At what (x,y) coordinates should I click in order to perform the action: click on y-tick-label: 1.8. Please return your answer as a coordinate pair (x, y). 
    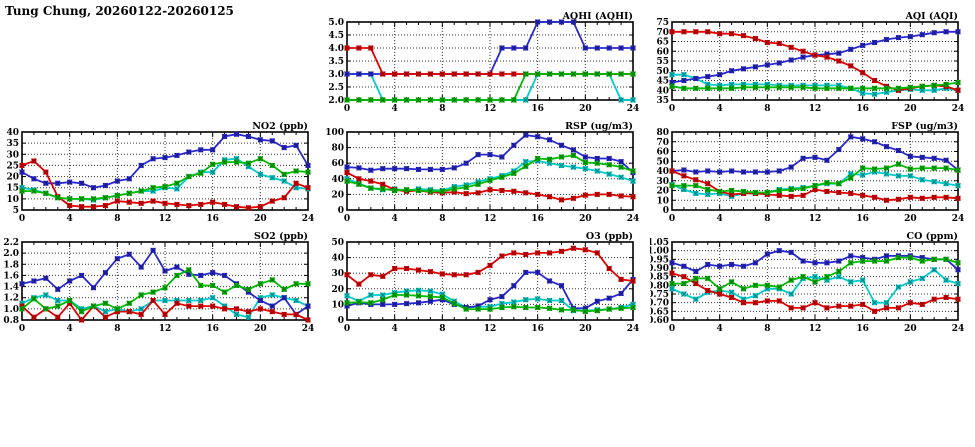
    Looking at the image, I should click on (11, 265).